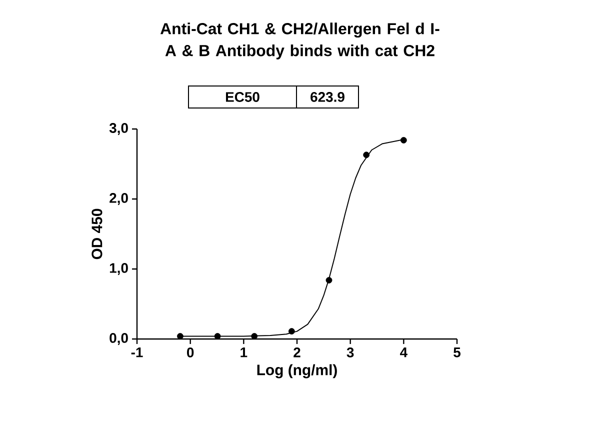  What do you see at coordinates (350, 353) in the screenshot?
I see `x-tick-label: 3` at bounding box center [350, 353].